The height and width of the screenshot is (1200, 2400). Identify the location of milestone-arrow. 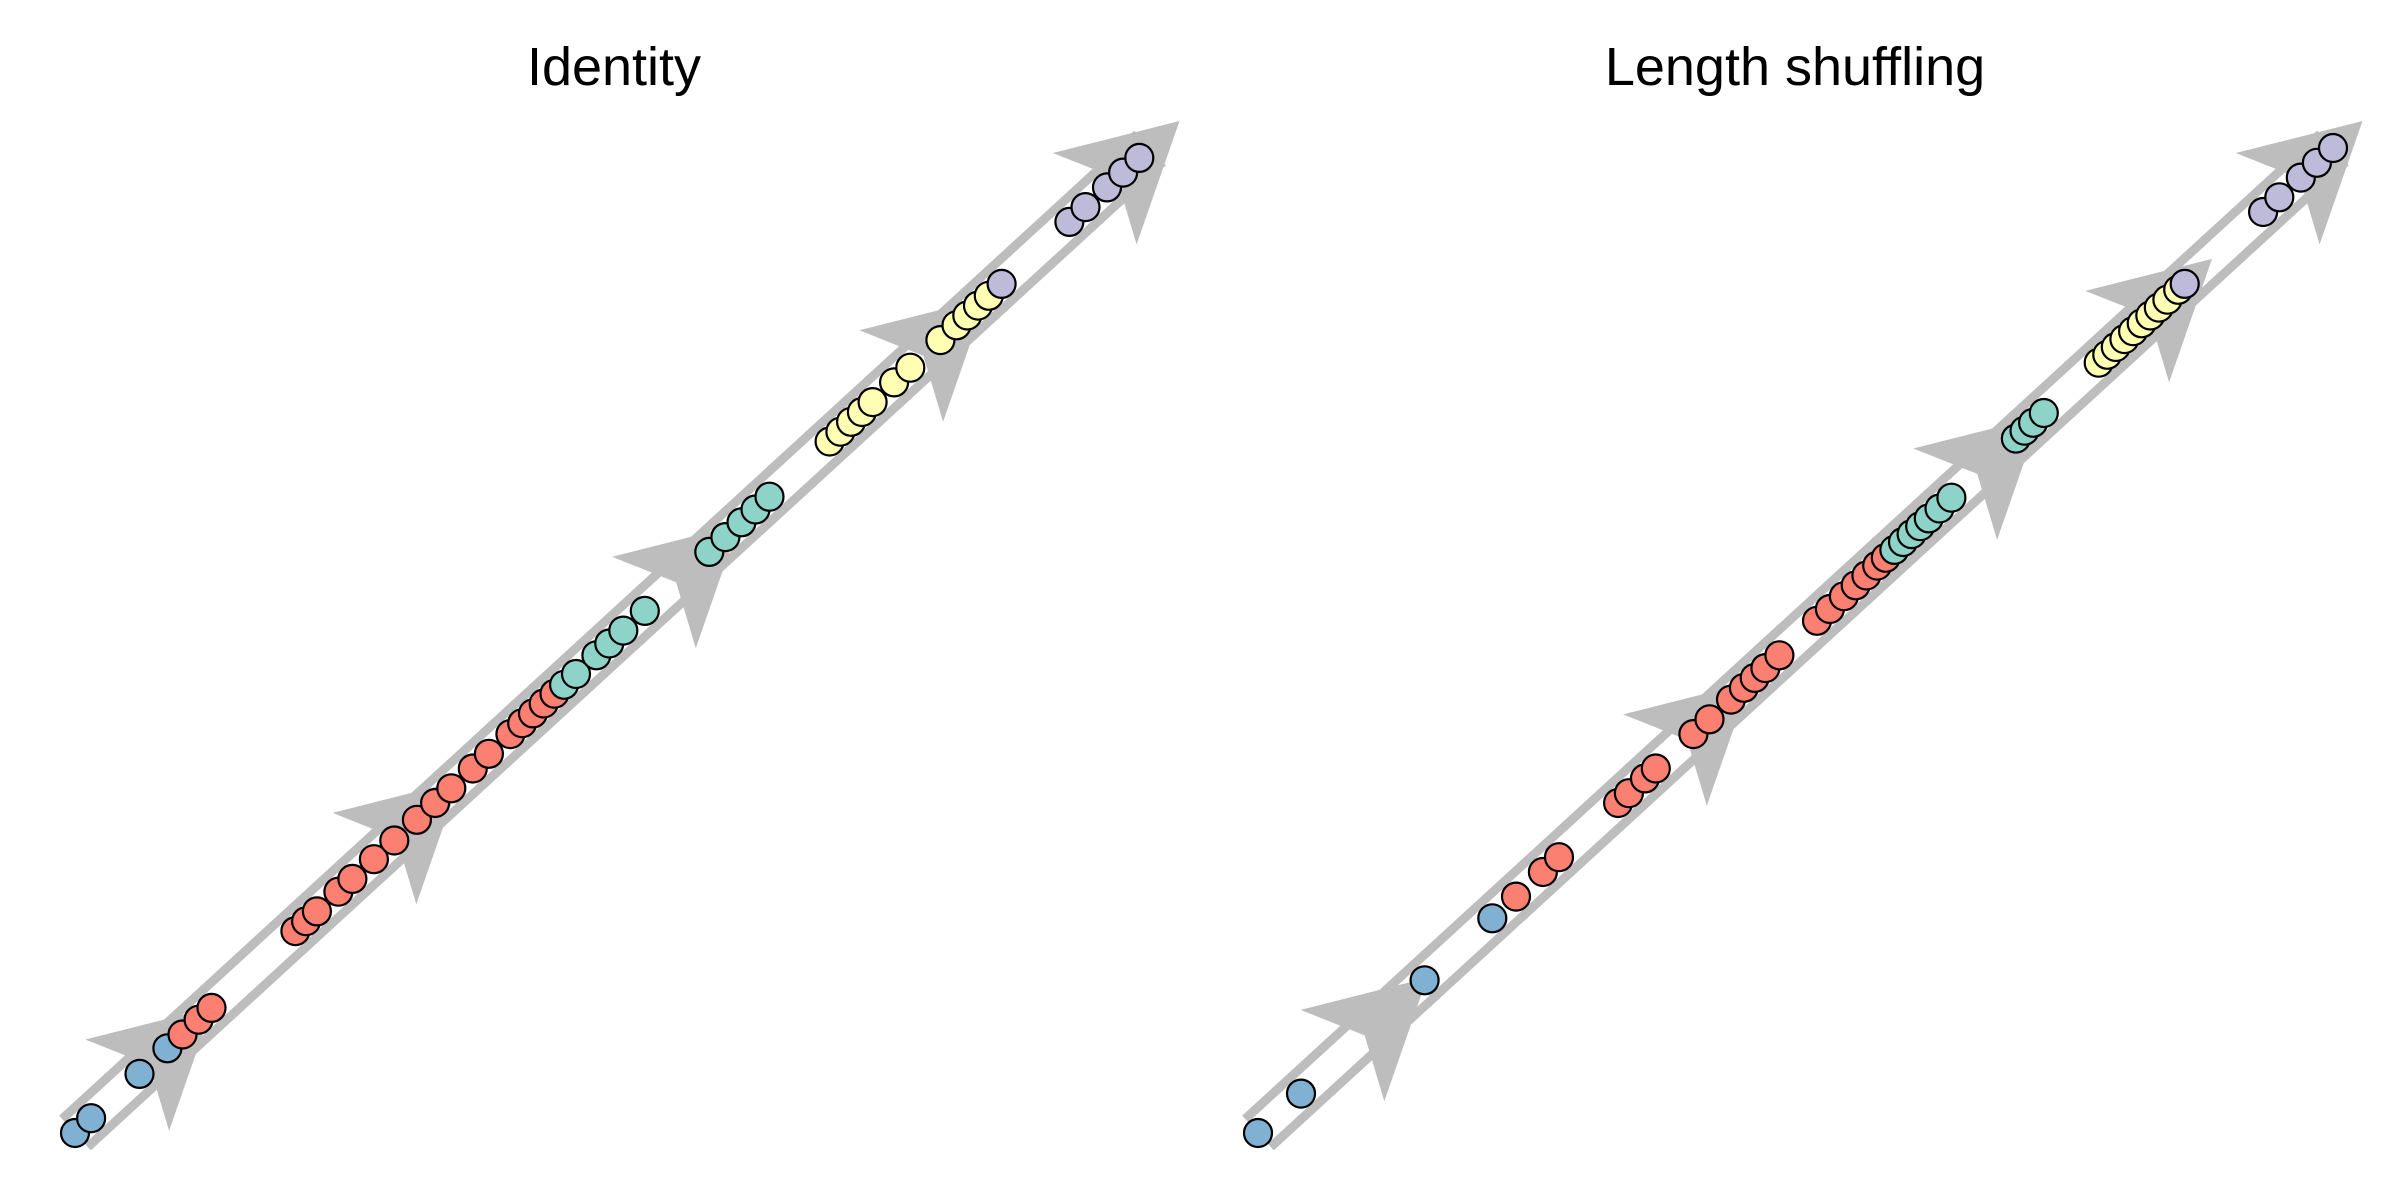
(1364, 1039).